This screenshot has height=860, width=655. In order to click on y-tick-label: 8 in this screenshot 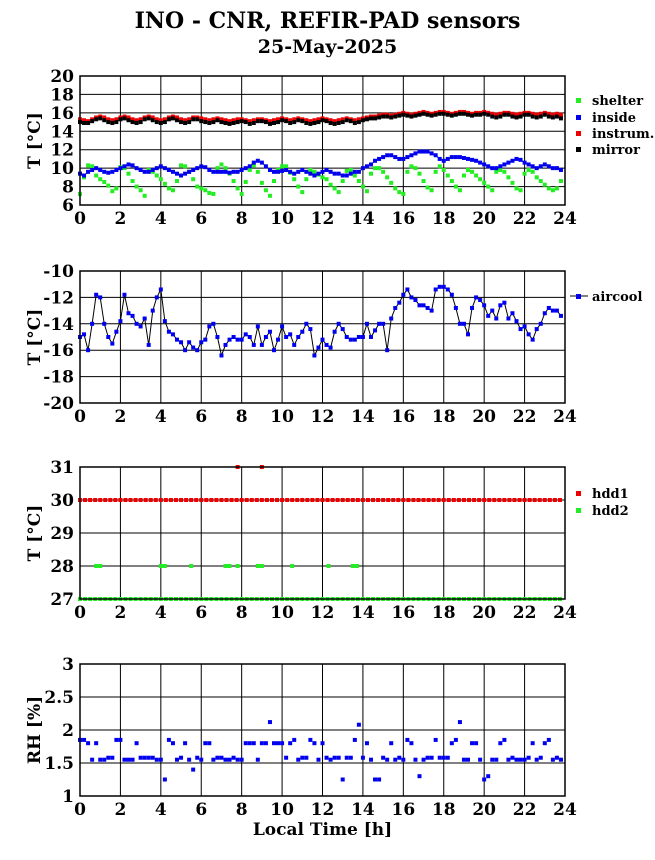, I will do `click(68, 188)`.